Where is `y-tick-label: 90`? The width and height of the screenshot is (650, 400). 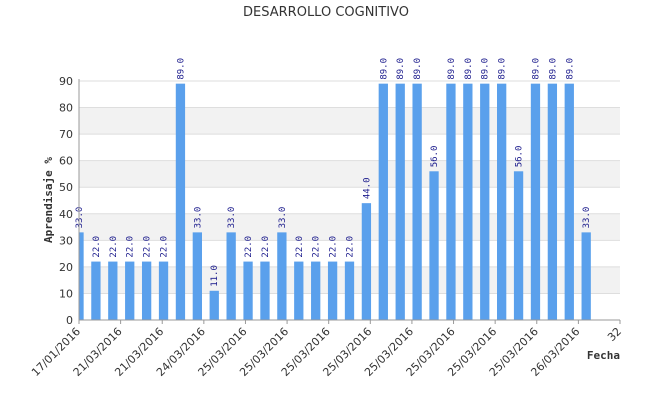 y-tick-label: 90 is located at coordinates (66, 81).